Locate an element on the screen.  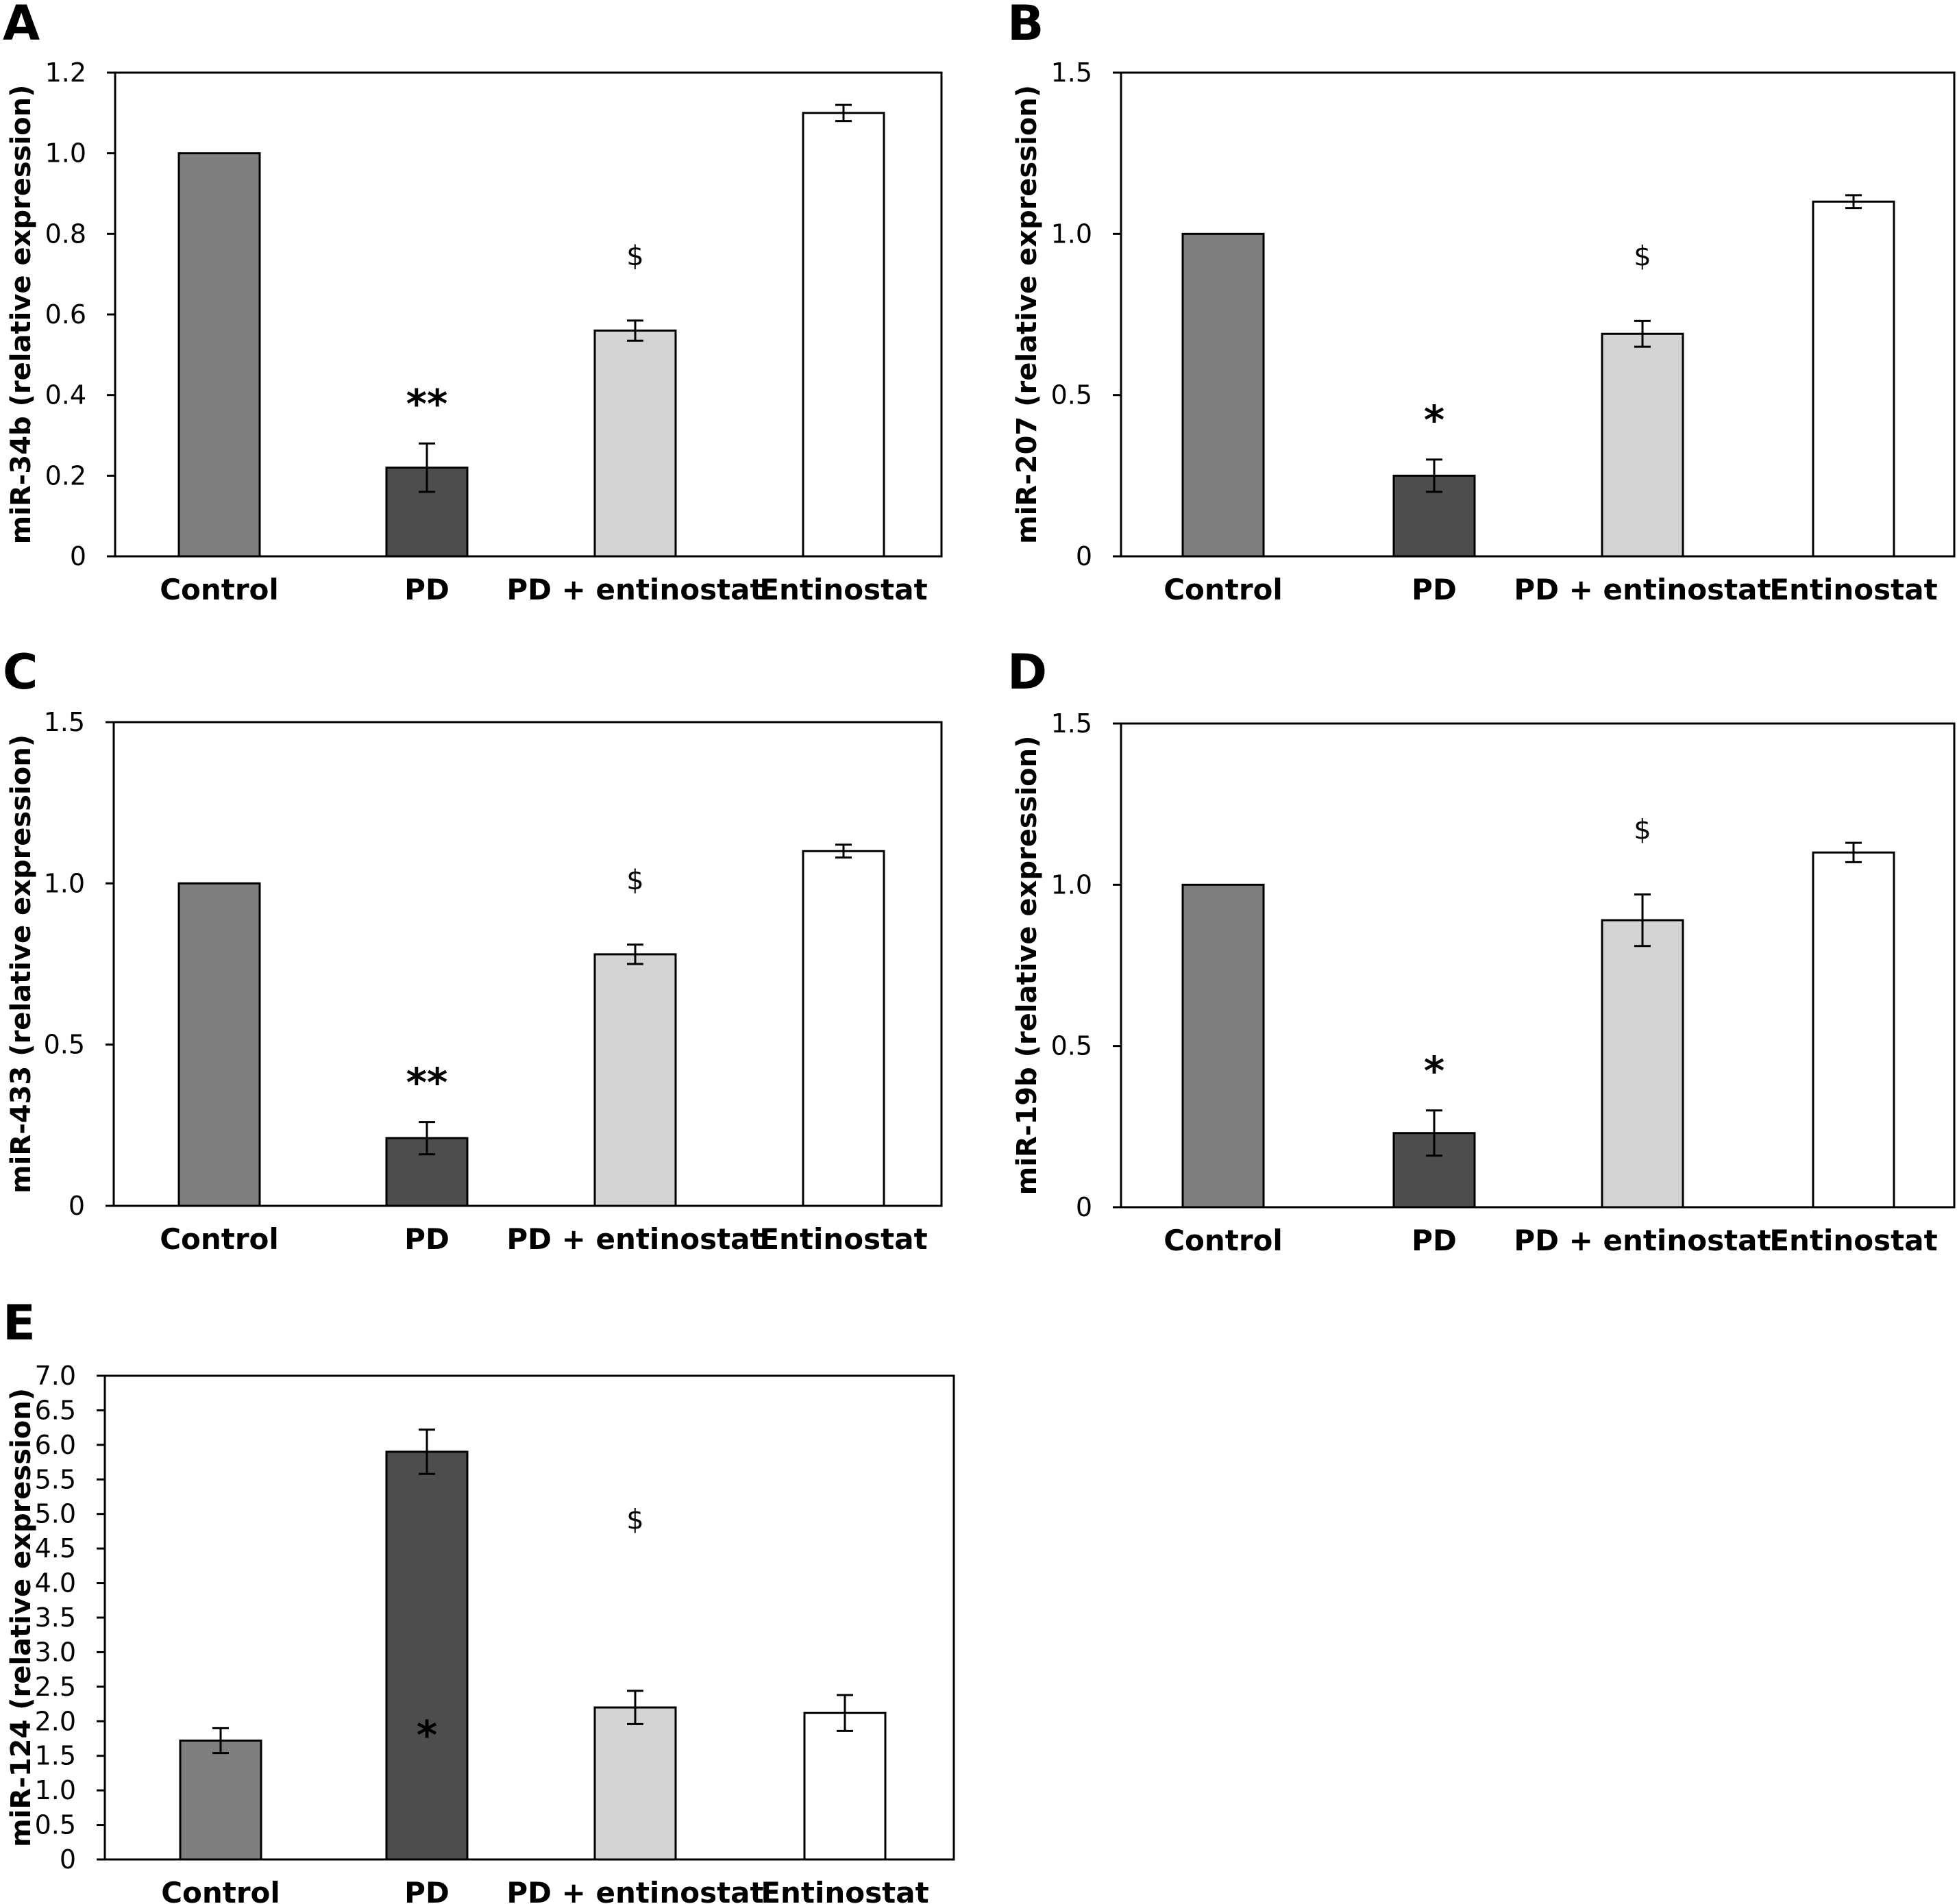
y-tick-label: 5.5 is located at coordinates (55, 1479).